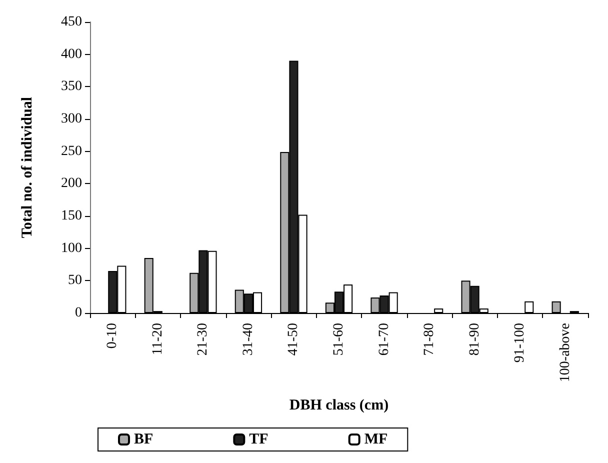 This screenshot has width=608, height=463. Describe the element at coordinates (71, 86) in the screenshot. I see `y-tick-label: 350` at that location.